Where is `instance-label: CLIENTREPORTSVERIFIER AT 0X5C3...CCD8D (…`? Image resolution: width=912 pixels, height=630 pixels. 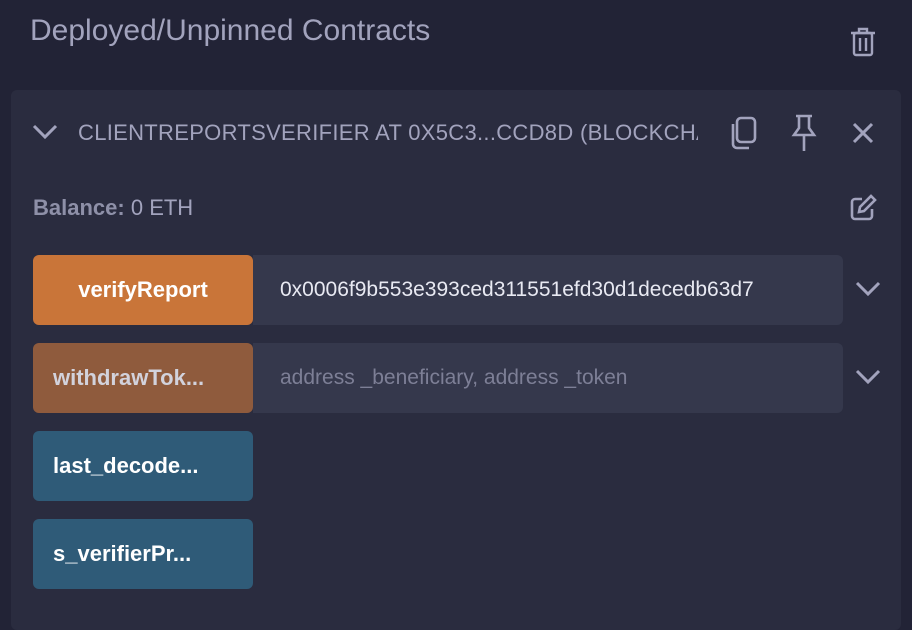 instance-label: CLIENTREPORTSVERIFIER AT 0X5C3...CCD8D (… is located at coordinates (388, 132).